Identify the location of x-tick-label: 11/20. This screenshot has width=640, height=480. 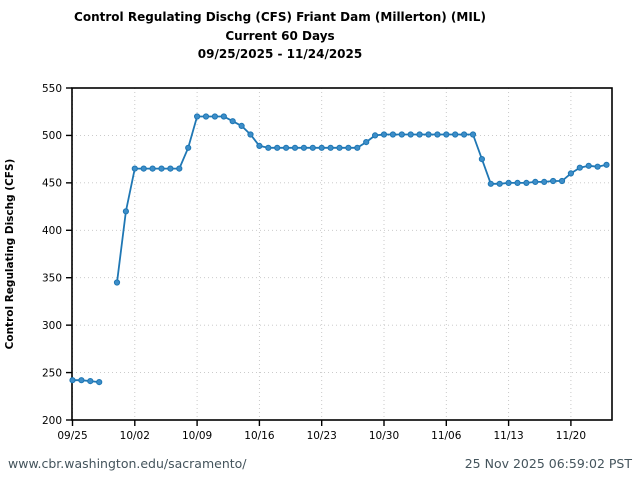
(571, 436).